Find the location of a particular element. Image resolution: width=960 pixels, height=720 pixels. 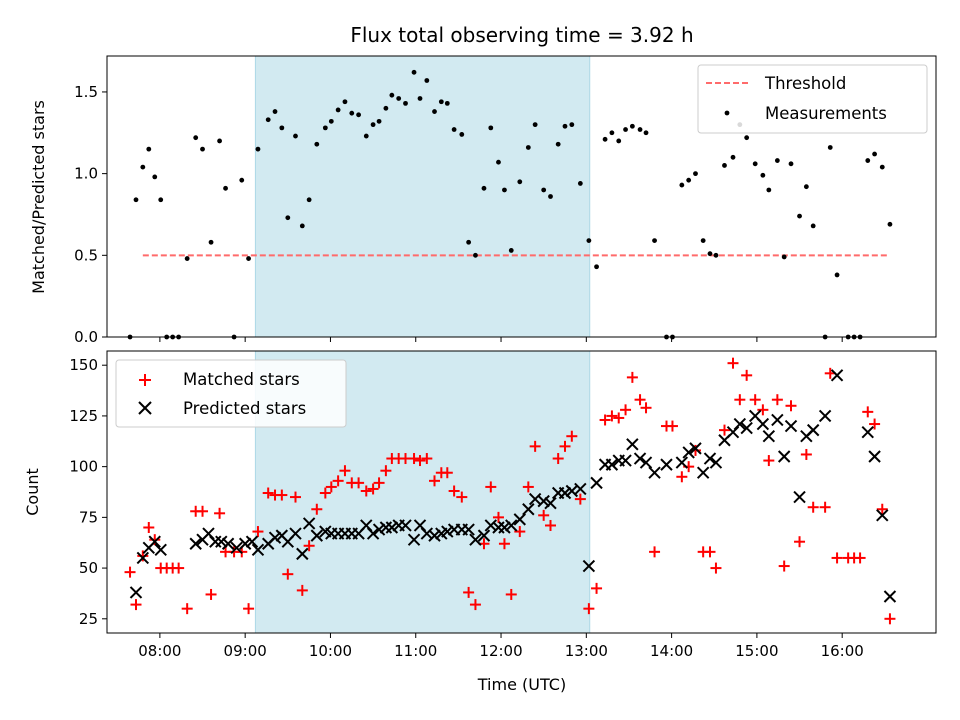

top-legend-box is located at coordinates (812, 99).